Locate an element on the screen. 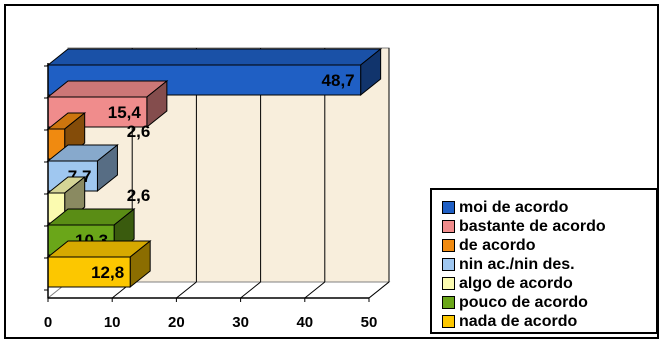  x-tick-label: 20 is located at coordinates (176, 322).